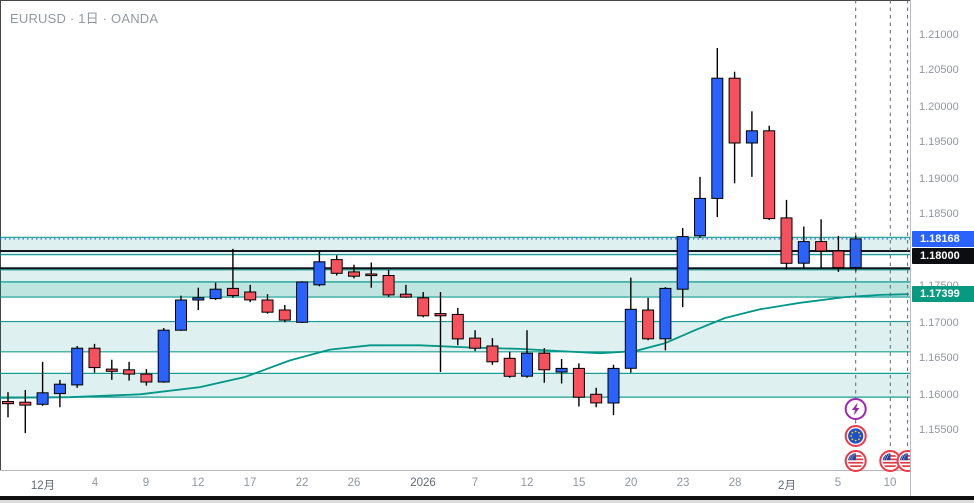  Describe the element at coordinates (250, 483) in the screenshot. I see `date-tick-label: 17` at that location.